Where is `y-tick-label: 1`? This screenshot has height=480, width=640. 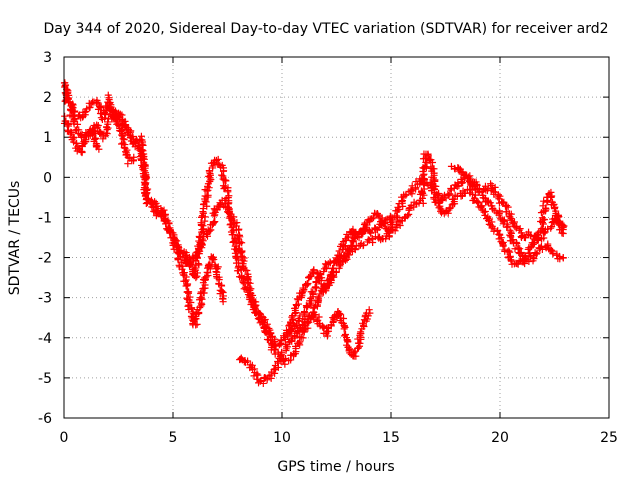
y-tick-label: 1 is located at coordinates (47, 138).